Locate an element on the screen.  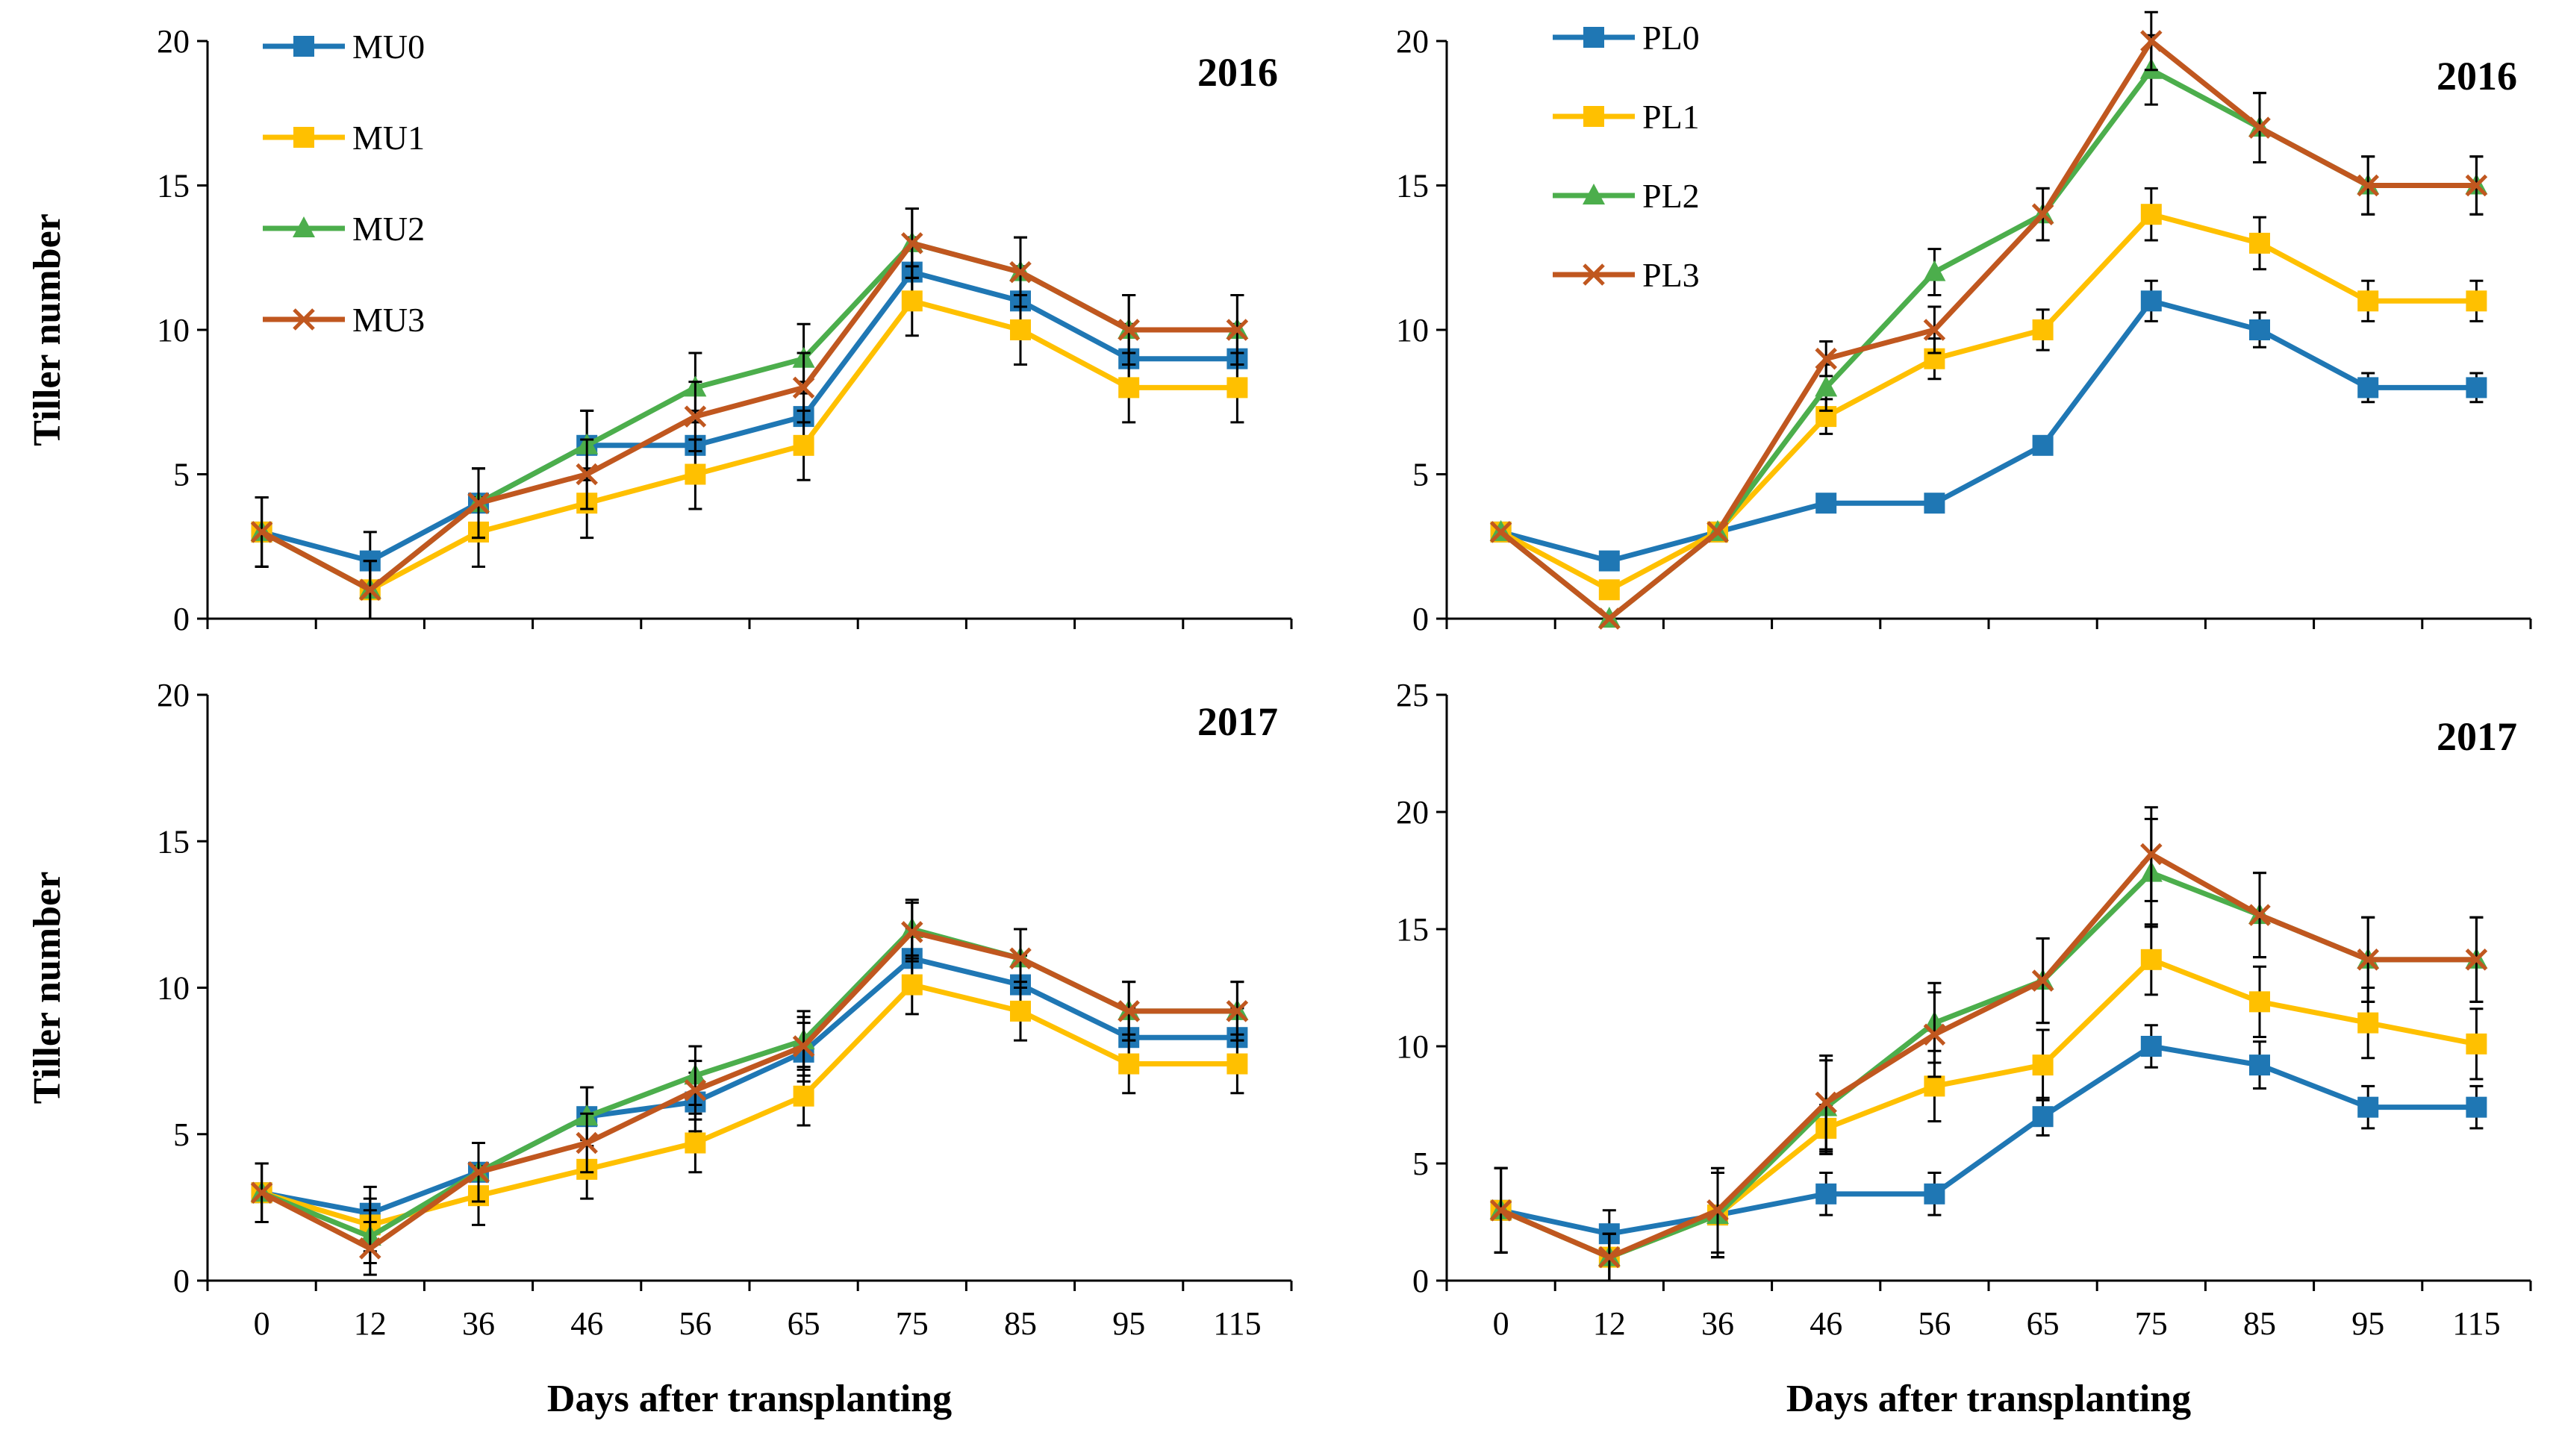
legend-item-mu0: MU0 is located at coordinates (344, 47).